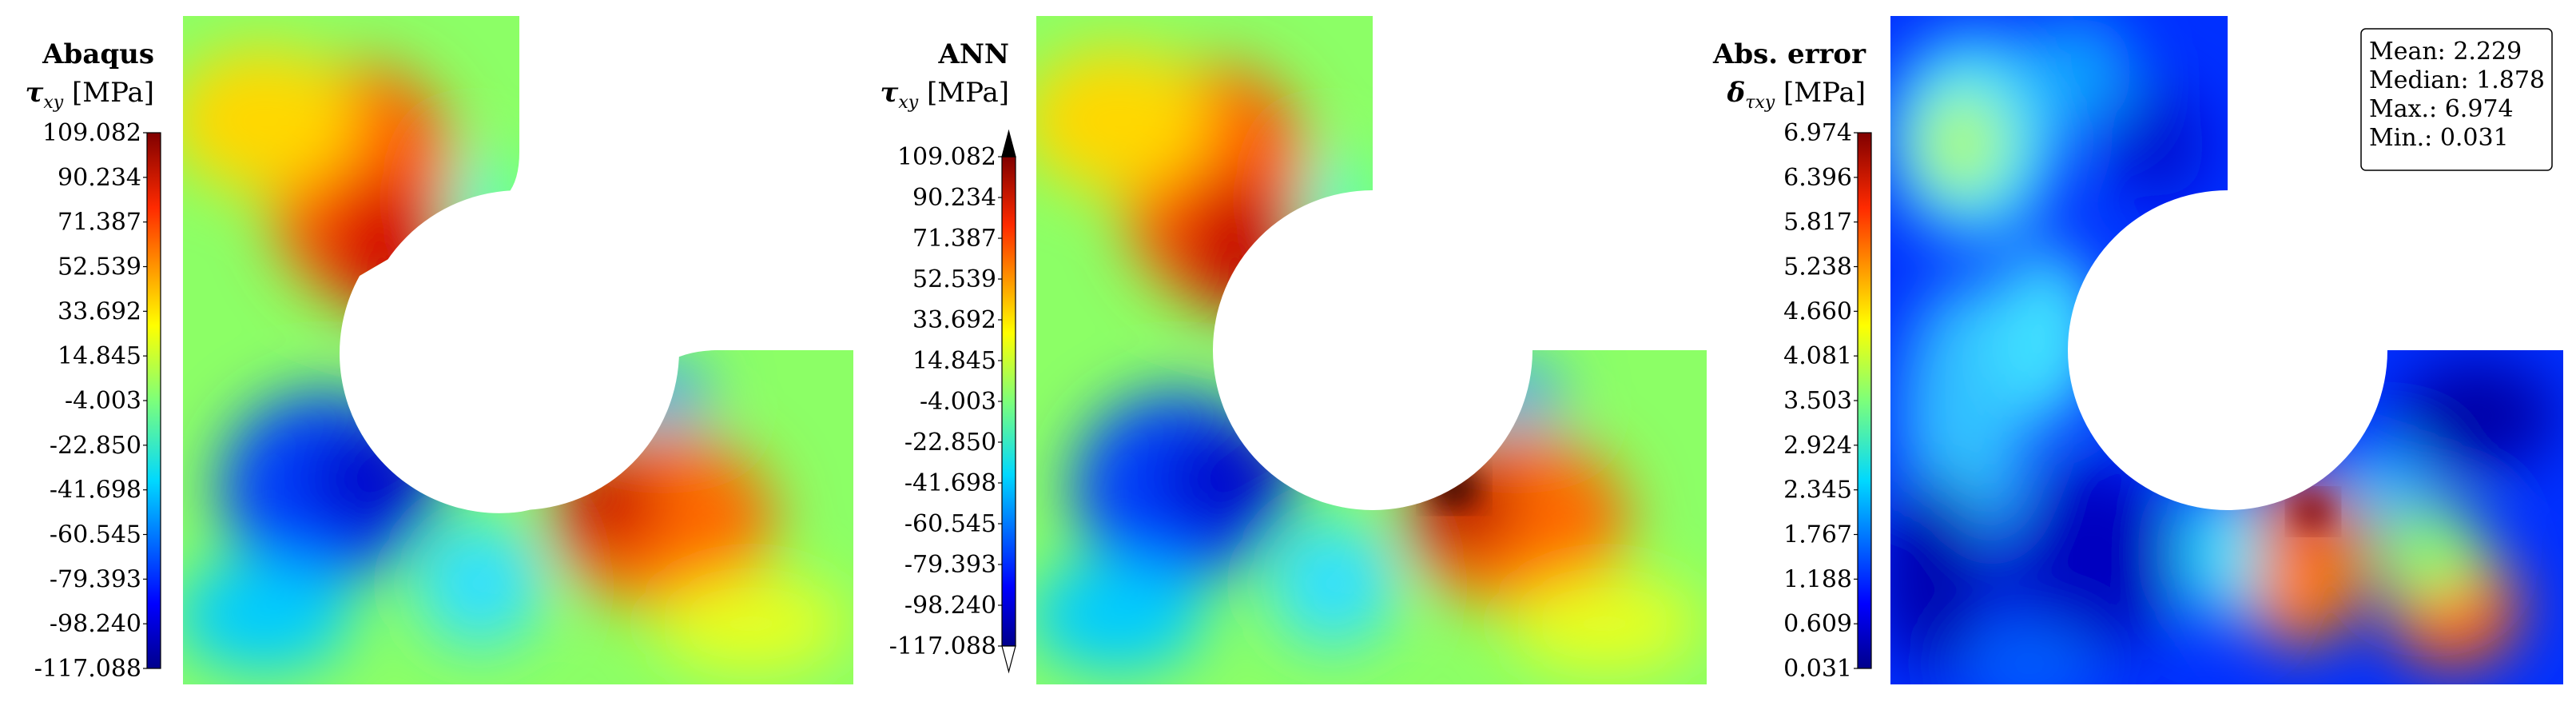 Image resolution: width=2576 pixels, height=702 pixels. What do you see at coordinates (1817, 223) in the screenshot?
I see `colorbar-tick-label: 5.817` at bounding box center [1817, 223].